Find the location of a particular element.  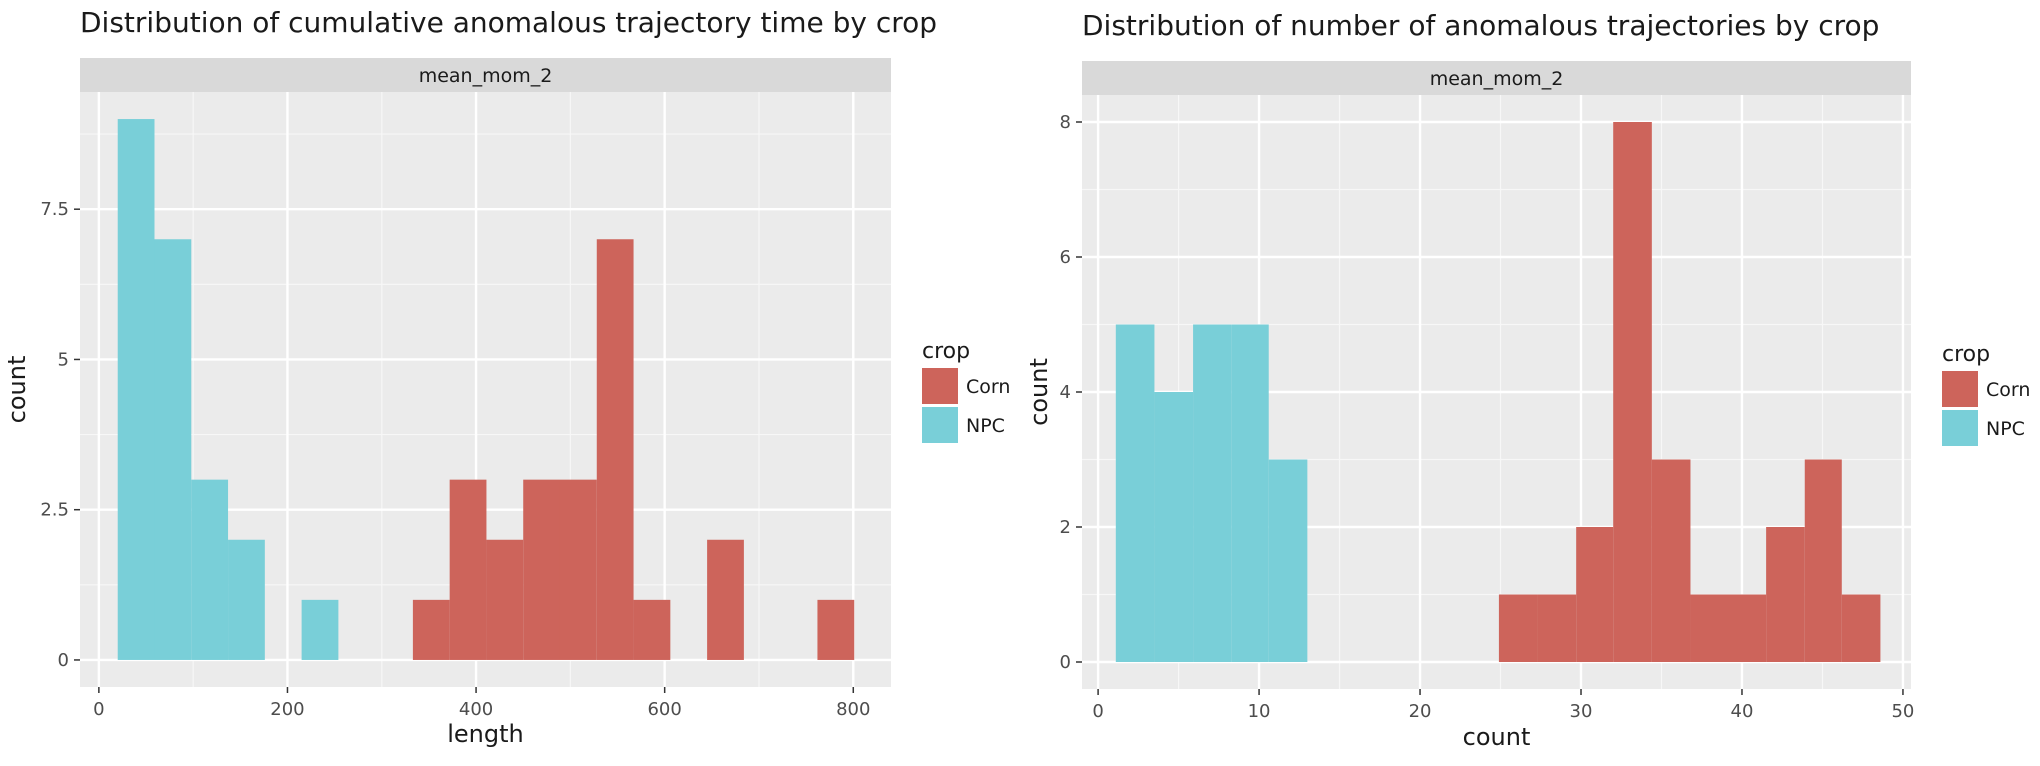

x-tick-label: 30 is located at coordinates (1581, 711).